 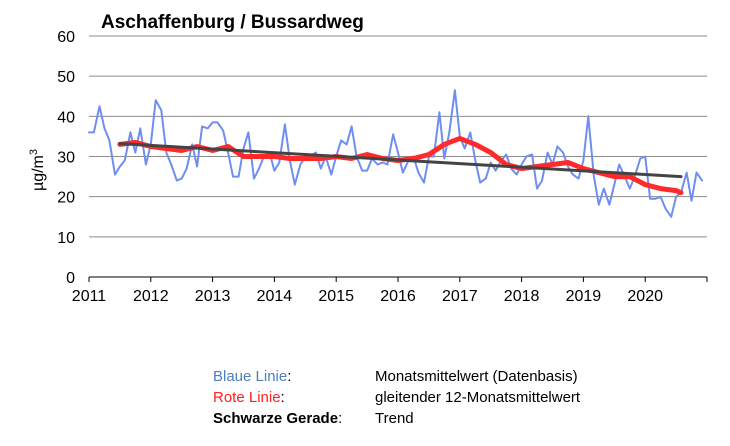 I want to click on series-trend-line, so click(x=400, y=160).